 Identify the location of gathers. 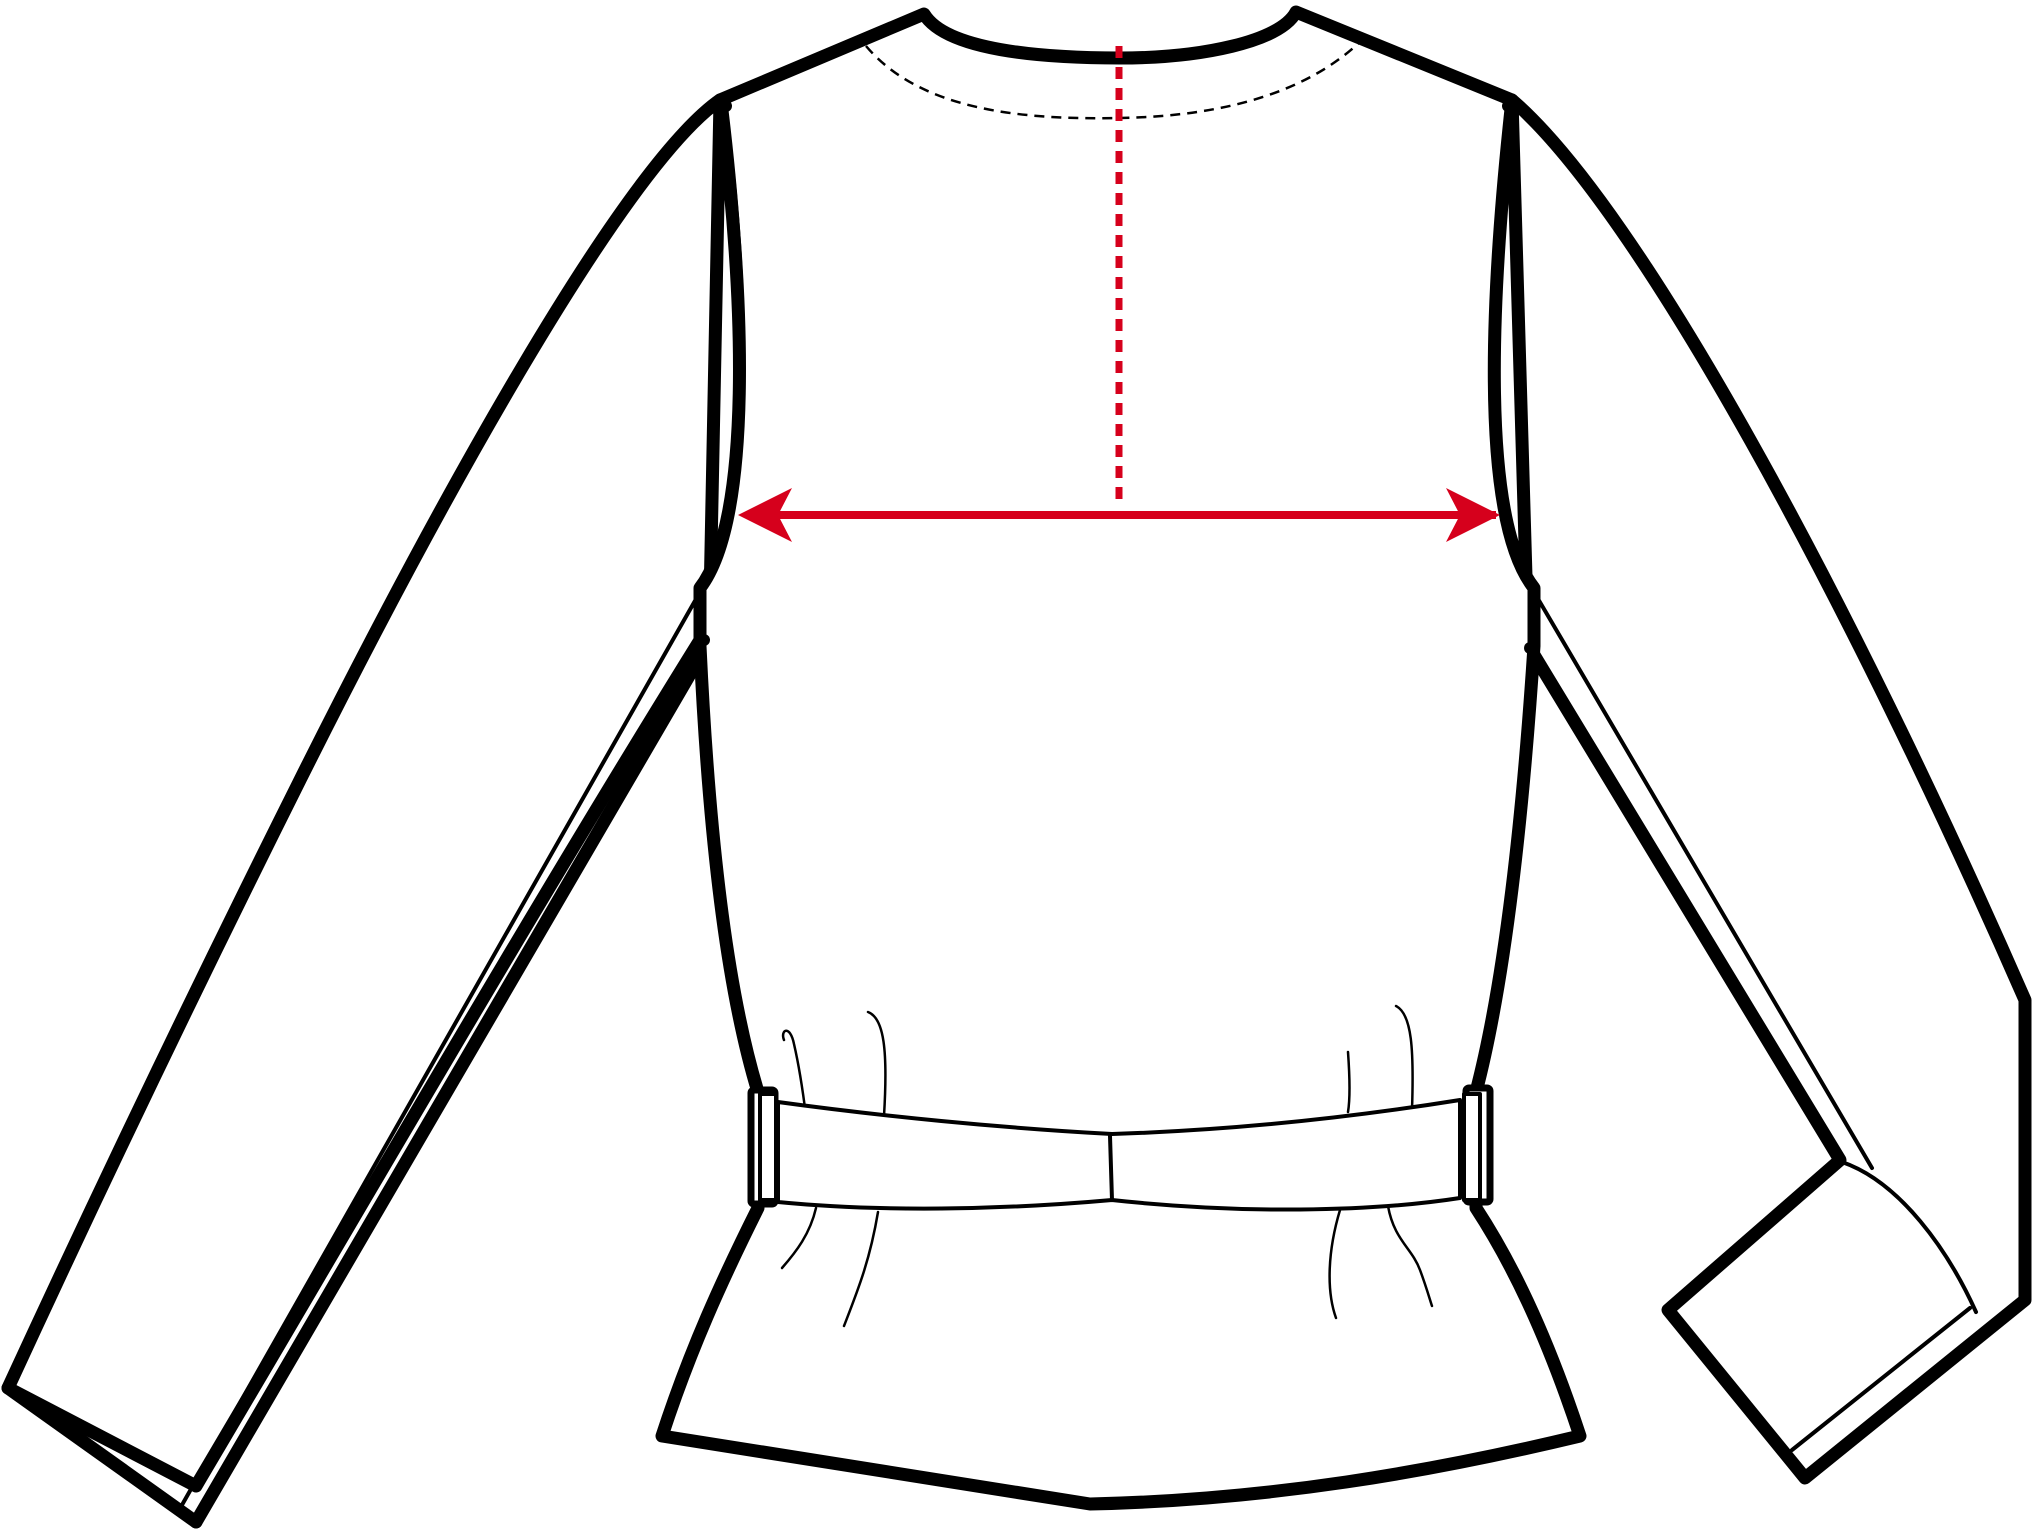
(1107, 1166).